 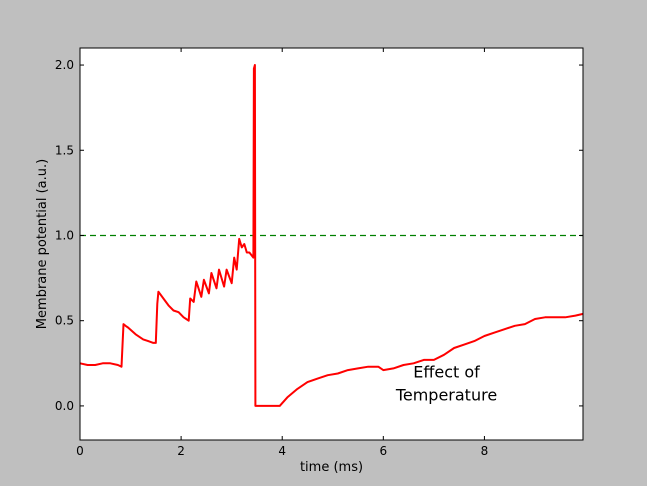 What do you see at coordinates (64, 406) in the screenshot?
I see `y-tick-label: 0.0` at bounding box center [64, 406].